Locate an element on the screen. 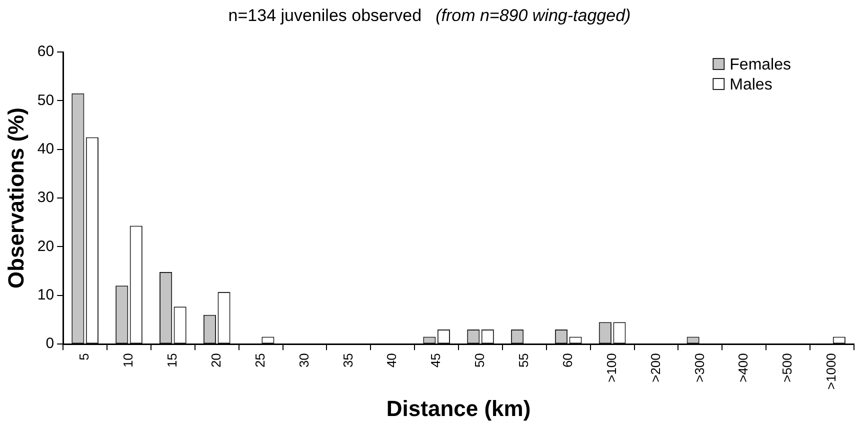 The width and height of the screenshot is (859, 427). y-axis-title: Observations (%) is located at coordinates (15, 198).